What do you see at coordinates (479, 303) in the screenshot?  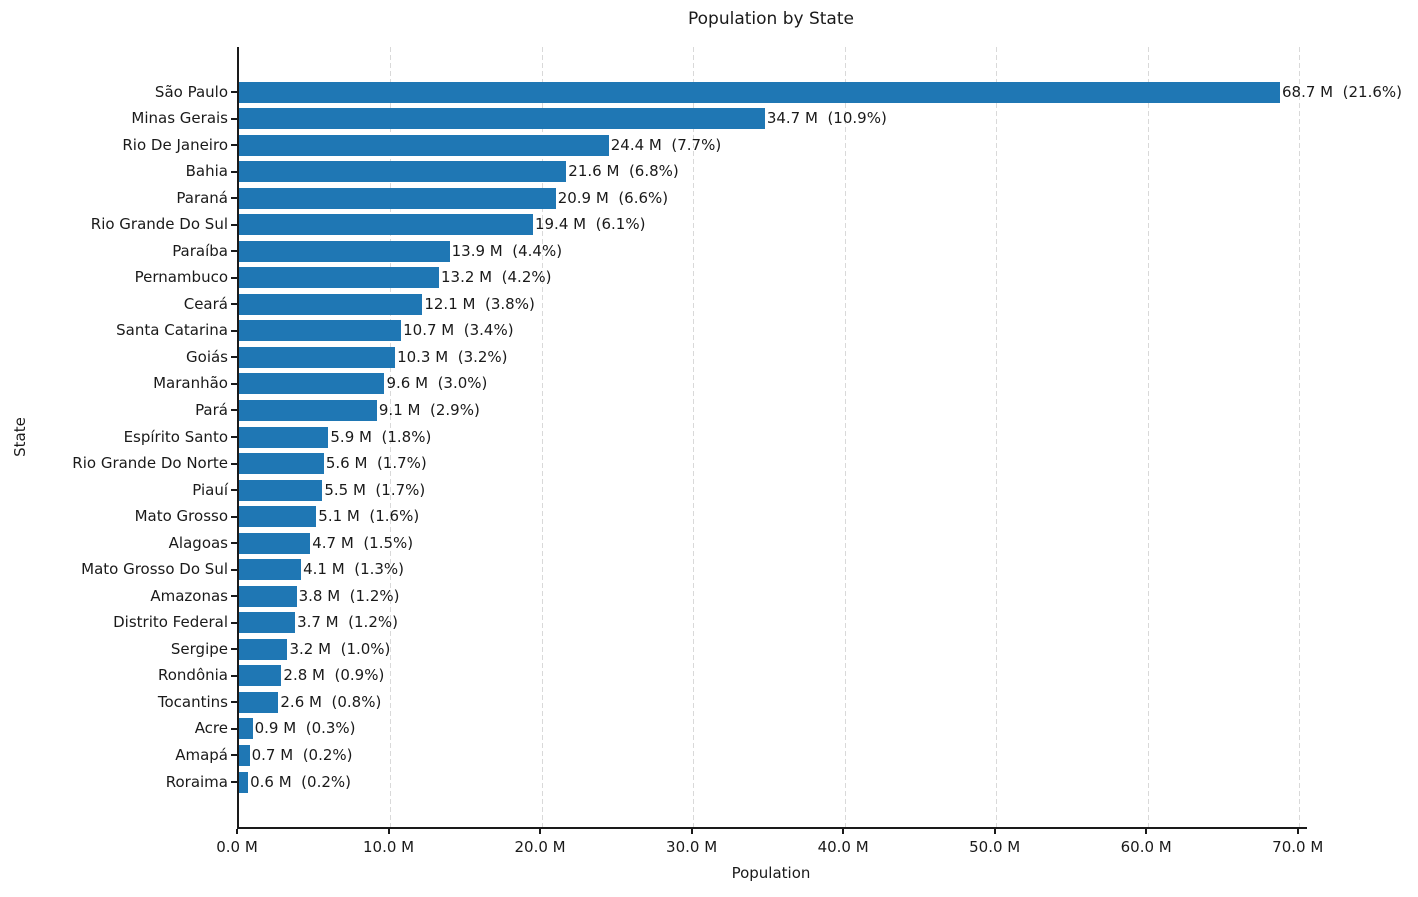 I see `bar-value-label: 12.1 M (3.8%)` at bounding box center [479, 303].